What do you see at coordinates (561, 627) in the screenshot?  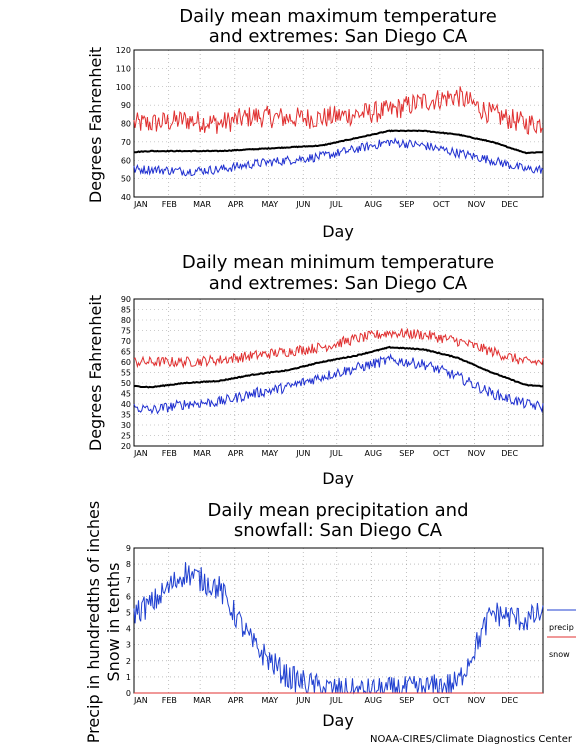 I see `legend-precip-label: precip` at bounding box center [561, 627].